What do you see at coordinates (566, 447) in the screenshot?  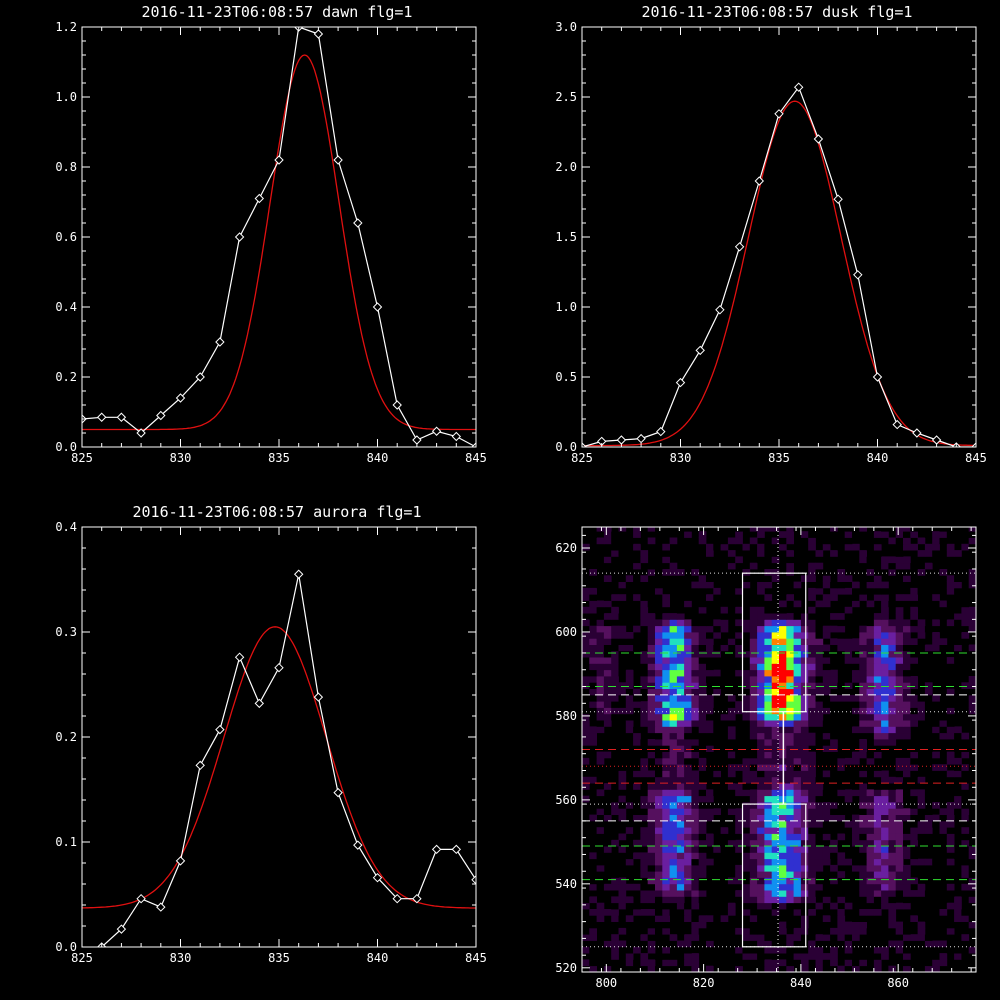 I see `y-tick-label: 0.0` at bounding box center [566, 447].